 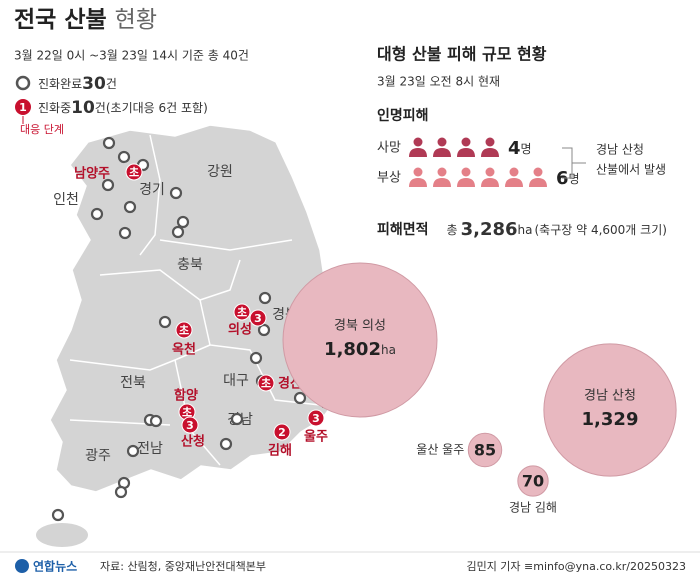 I want to click on area-prefix: 총, so click(x=452, y=230).